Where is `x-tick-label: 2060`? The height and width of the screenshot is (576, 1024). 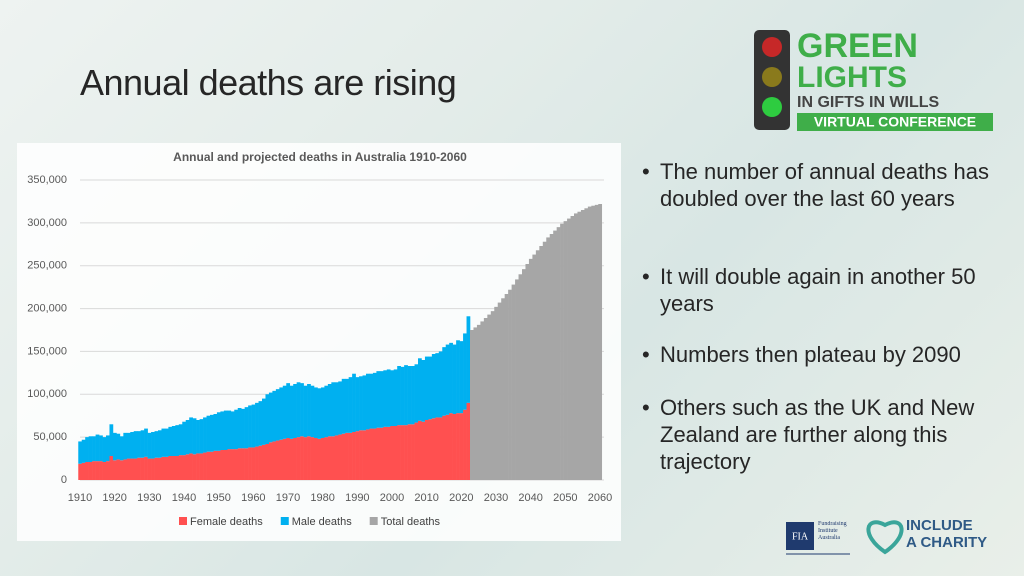 x-tick-label: 2060 is located at coordinates (600, 498).